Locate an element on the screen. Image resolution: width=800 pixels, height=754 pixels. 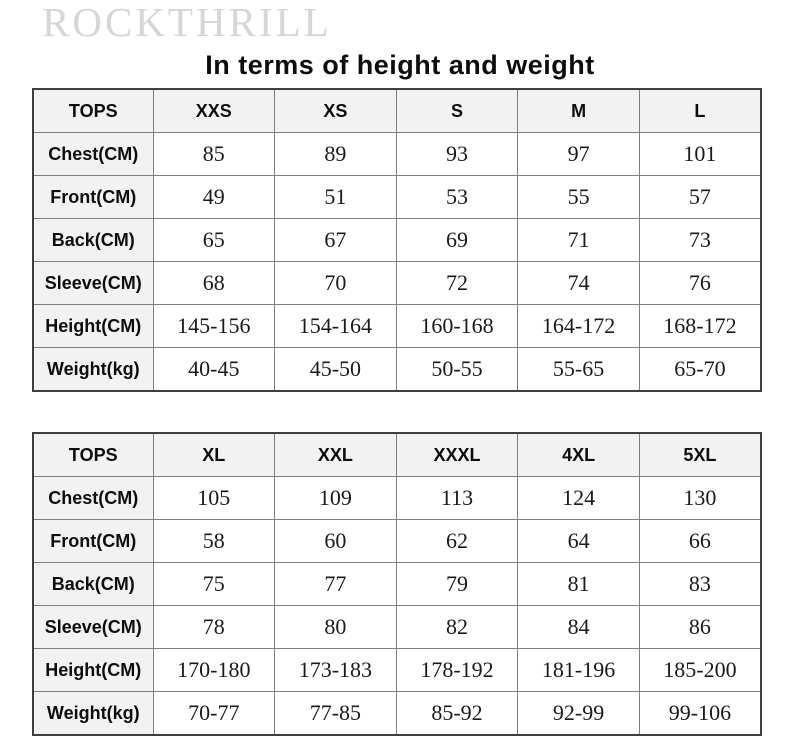
value-cell: 93 is located at coordinates (457, 154).